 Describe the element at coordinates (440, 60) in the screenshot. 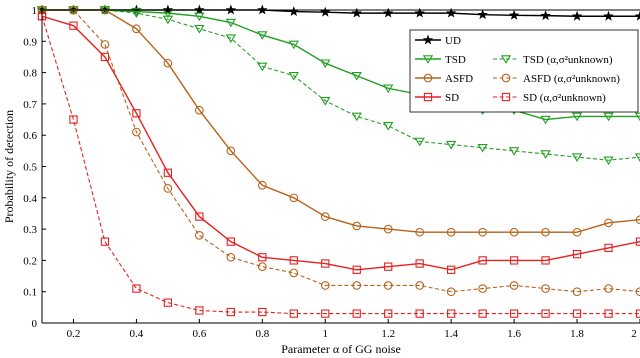

I see `legend-item: TSD` at that location.